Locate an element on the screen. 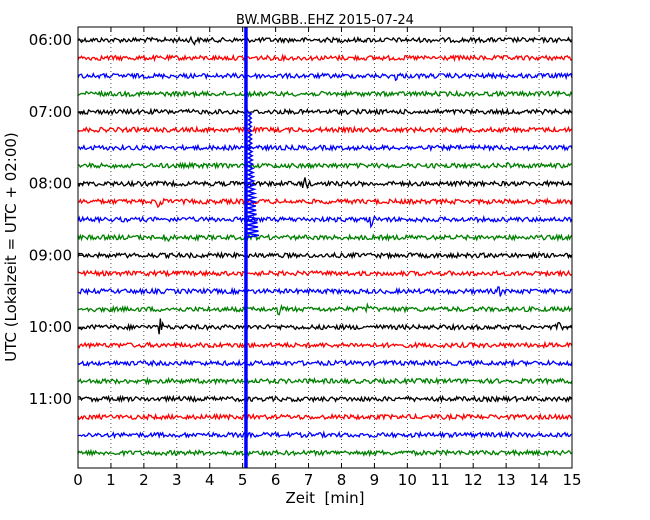 The image size is (650, 520). x-tick-label: 4 is located at coordinates (210, 480).